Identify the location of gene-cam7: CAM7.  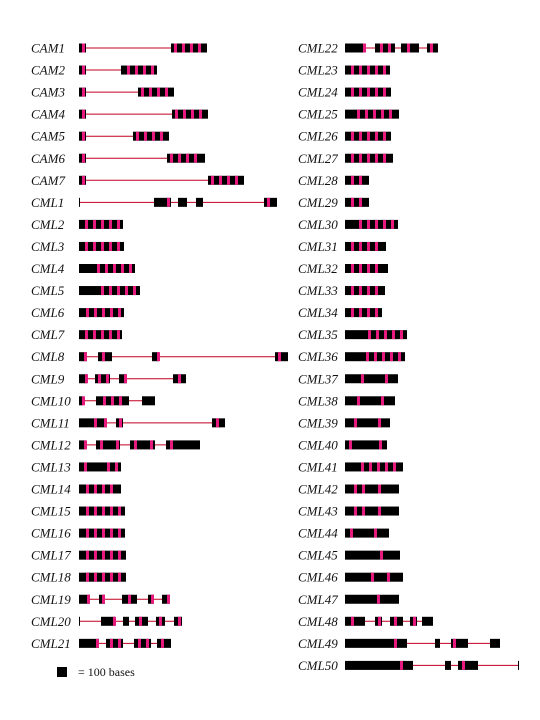
(137, 180).